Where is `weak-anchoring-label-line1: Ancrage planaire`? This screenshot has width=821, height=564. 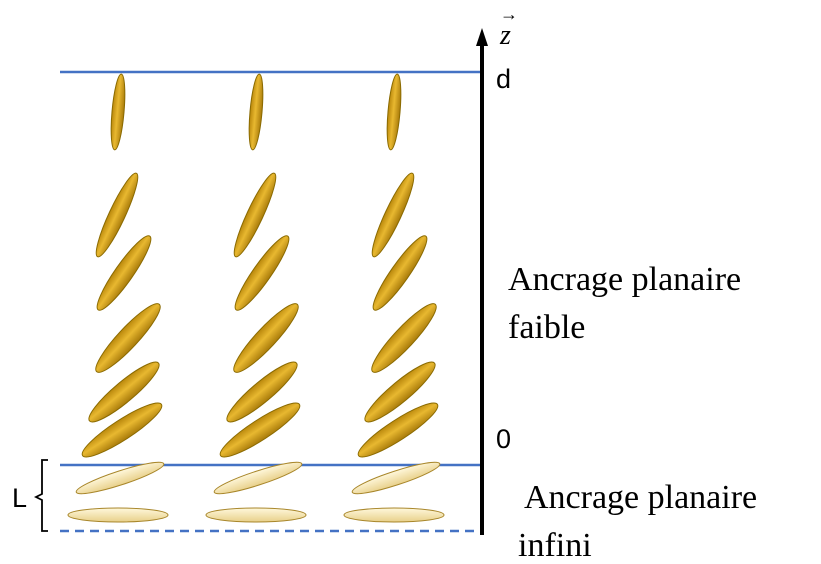
weak-anchoring-label-line1: Ancrage planaire is located at coordinates (624, 279).